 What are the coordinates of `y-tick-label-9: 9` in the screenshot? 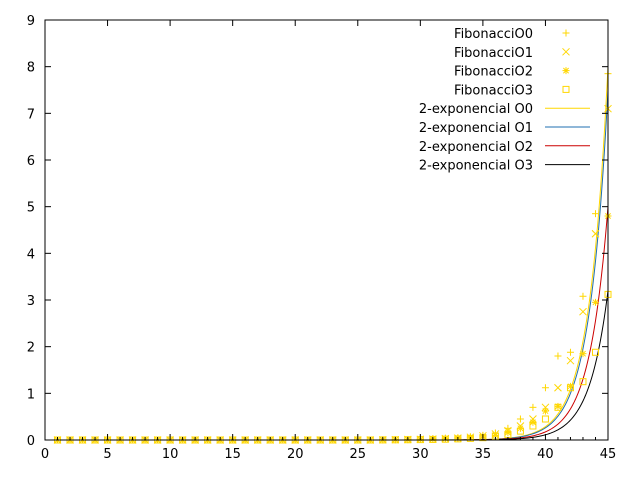 It's located at (31, 21).